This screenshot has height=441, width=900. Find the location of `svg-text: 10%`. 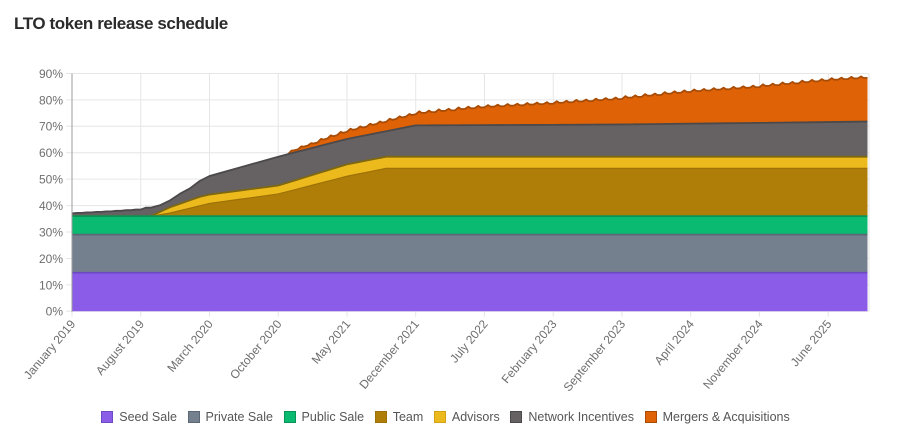

svg-text: 10% is located at coordinates (51, 285).